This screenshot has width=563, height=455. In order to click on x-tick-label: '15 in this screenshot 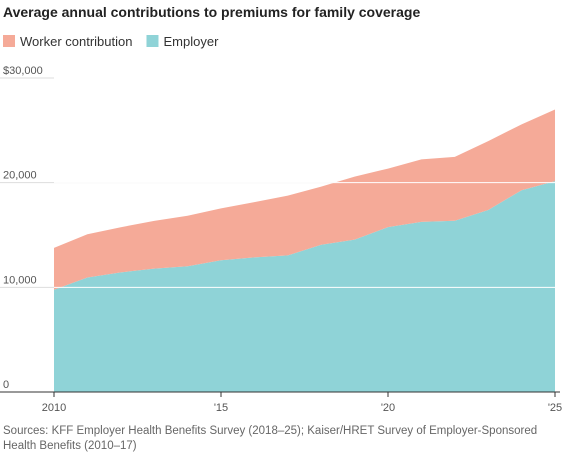, I will do `click(221, 408)`.